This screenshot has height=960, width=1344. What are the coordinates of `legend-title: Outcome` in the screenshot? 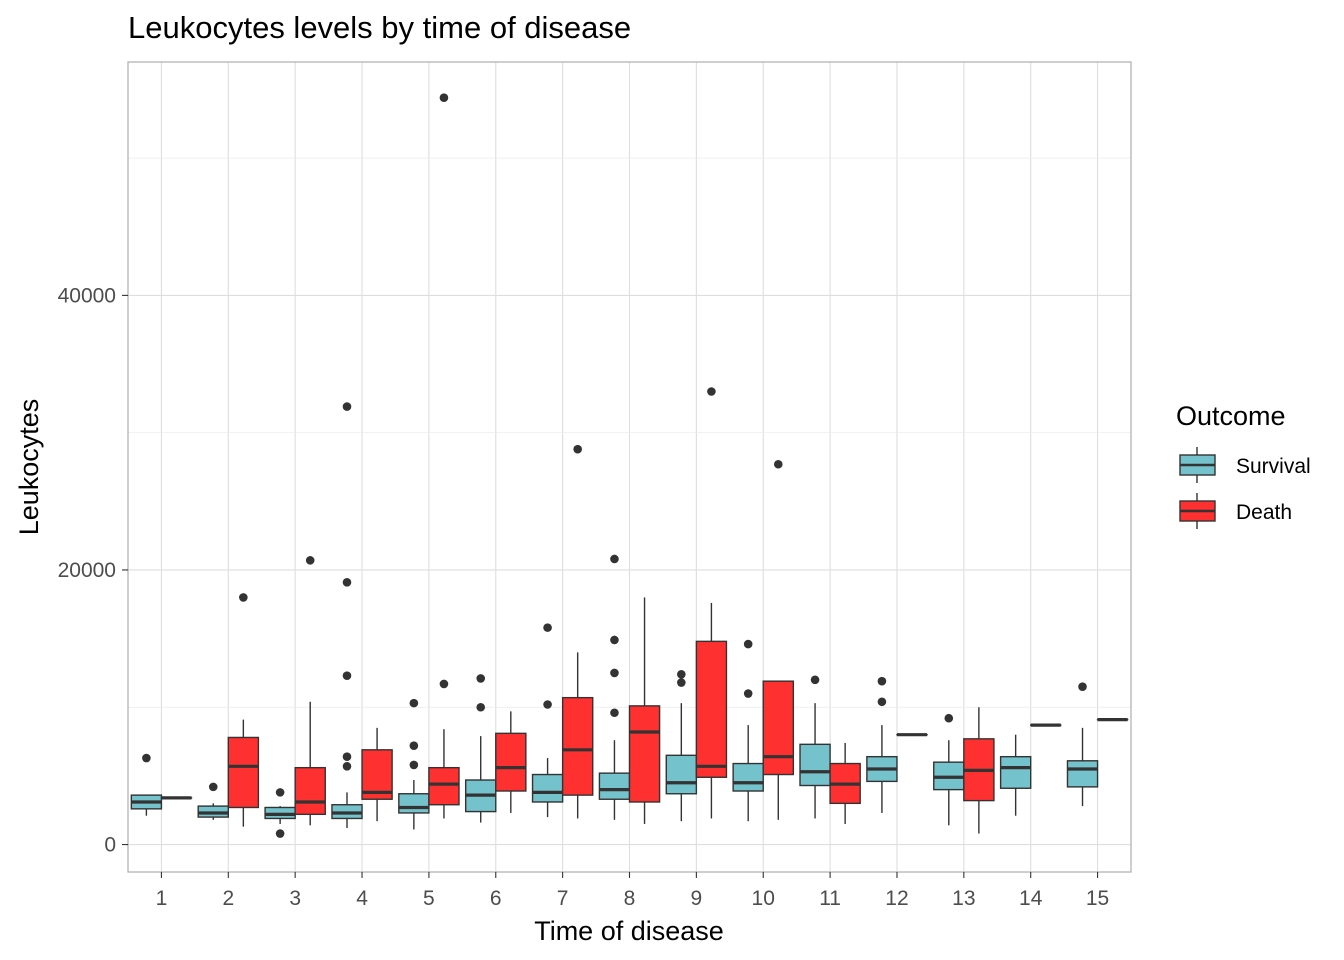 It's located at (1231, 416).